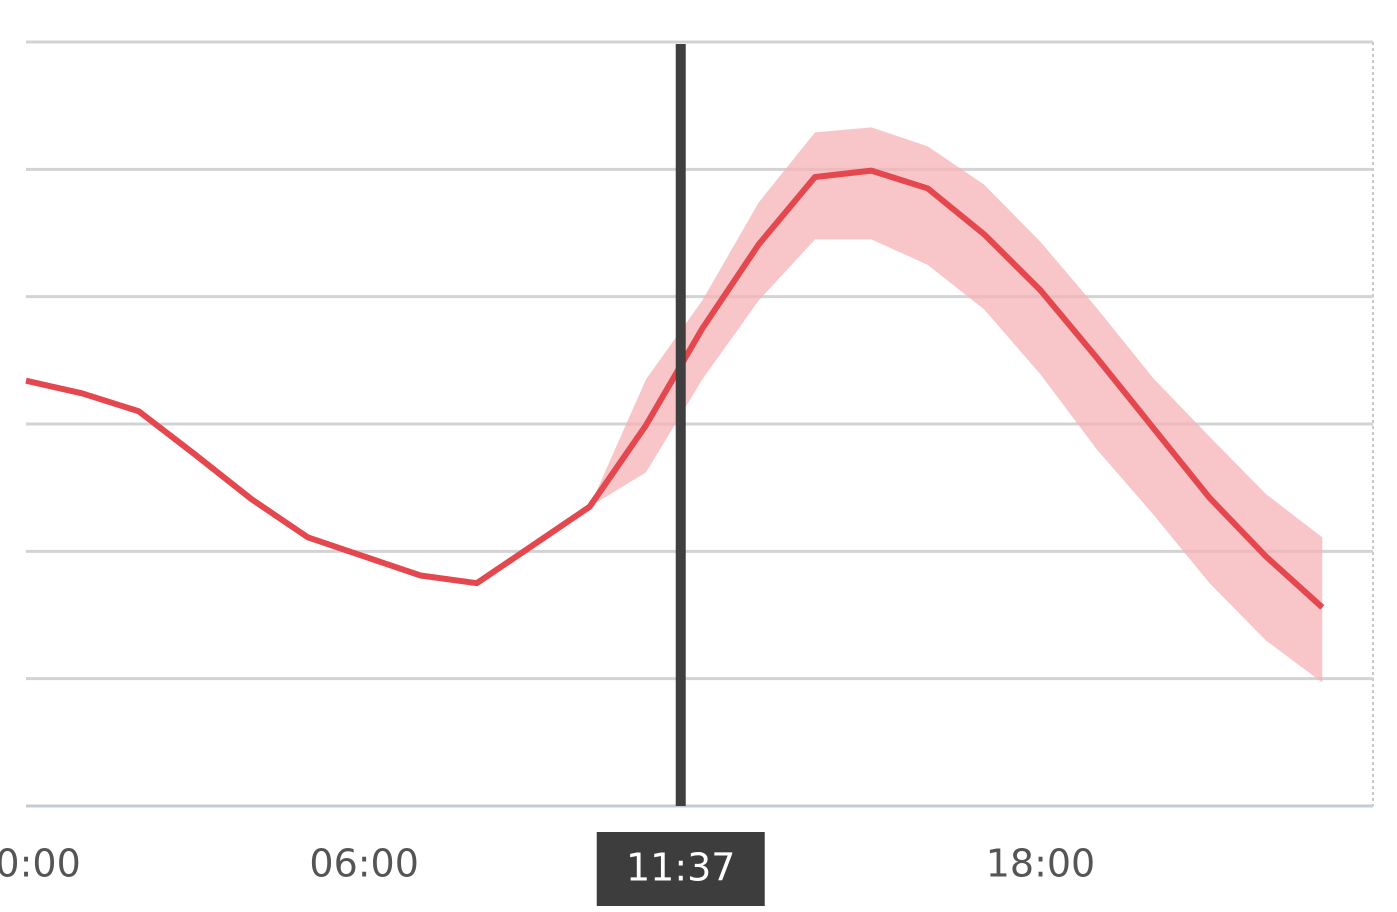 This screenshot has width=1397, height=912. I want to click on cursor-label-box, so click(680, 869).